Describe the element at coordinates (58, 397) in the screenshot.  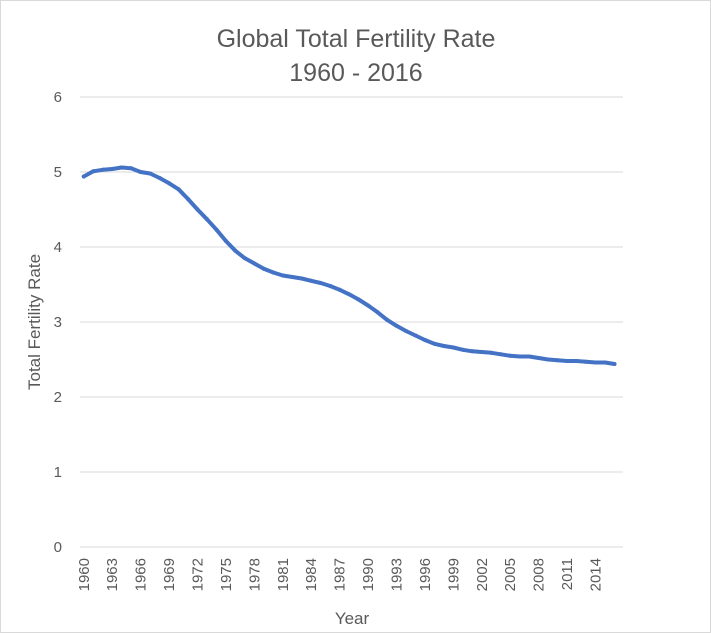
I see `y-tick-label: 2` at that location.